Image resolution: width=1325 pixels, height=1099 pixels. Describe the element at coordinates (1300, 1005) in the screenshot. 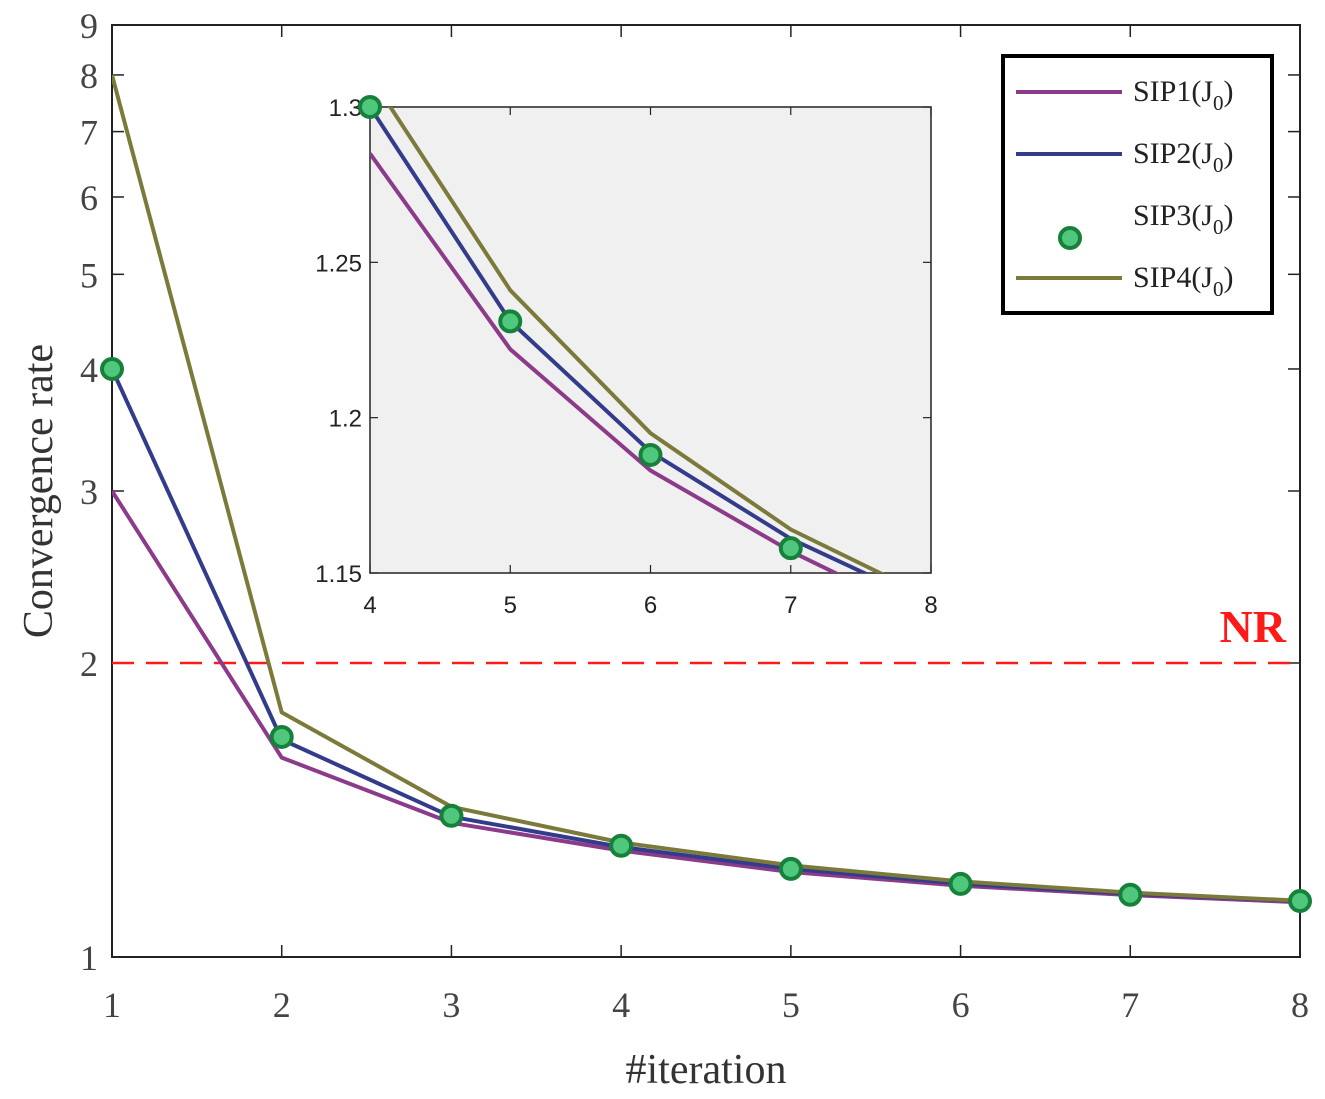

I see `x-tick-label: 8` at that location.